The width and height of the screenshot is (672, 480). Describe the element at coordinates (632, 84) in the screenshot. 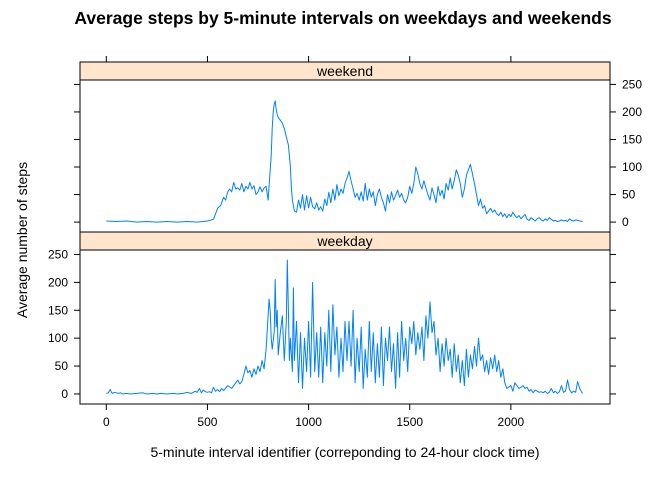

I see `y-tick-label-weekend-250: 250` at that location.